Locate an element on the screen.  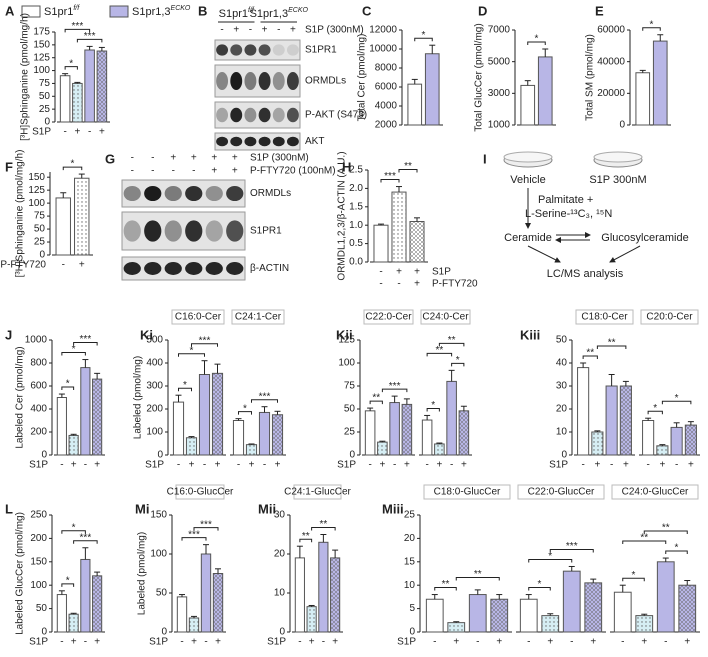
y-tick-label: 1.5 is located at coordinates (356, 206).